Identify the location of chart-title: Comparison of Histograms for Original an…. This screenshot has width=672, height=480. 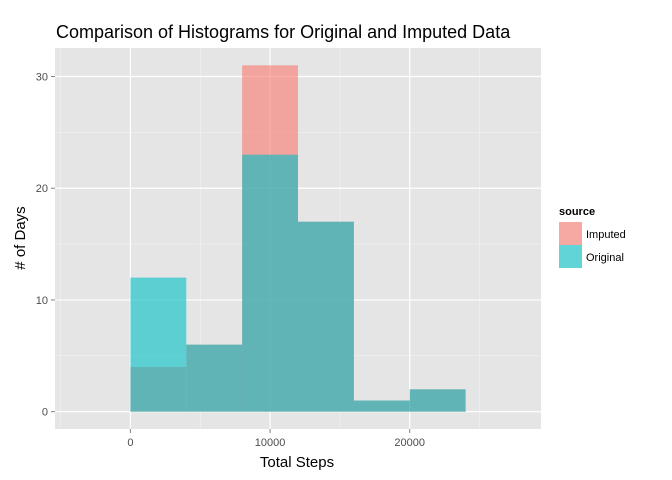
(283, 32).